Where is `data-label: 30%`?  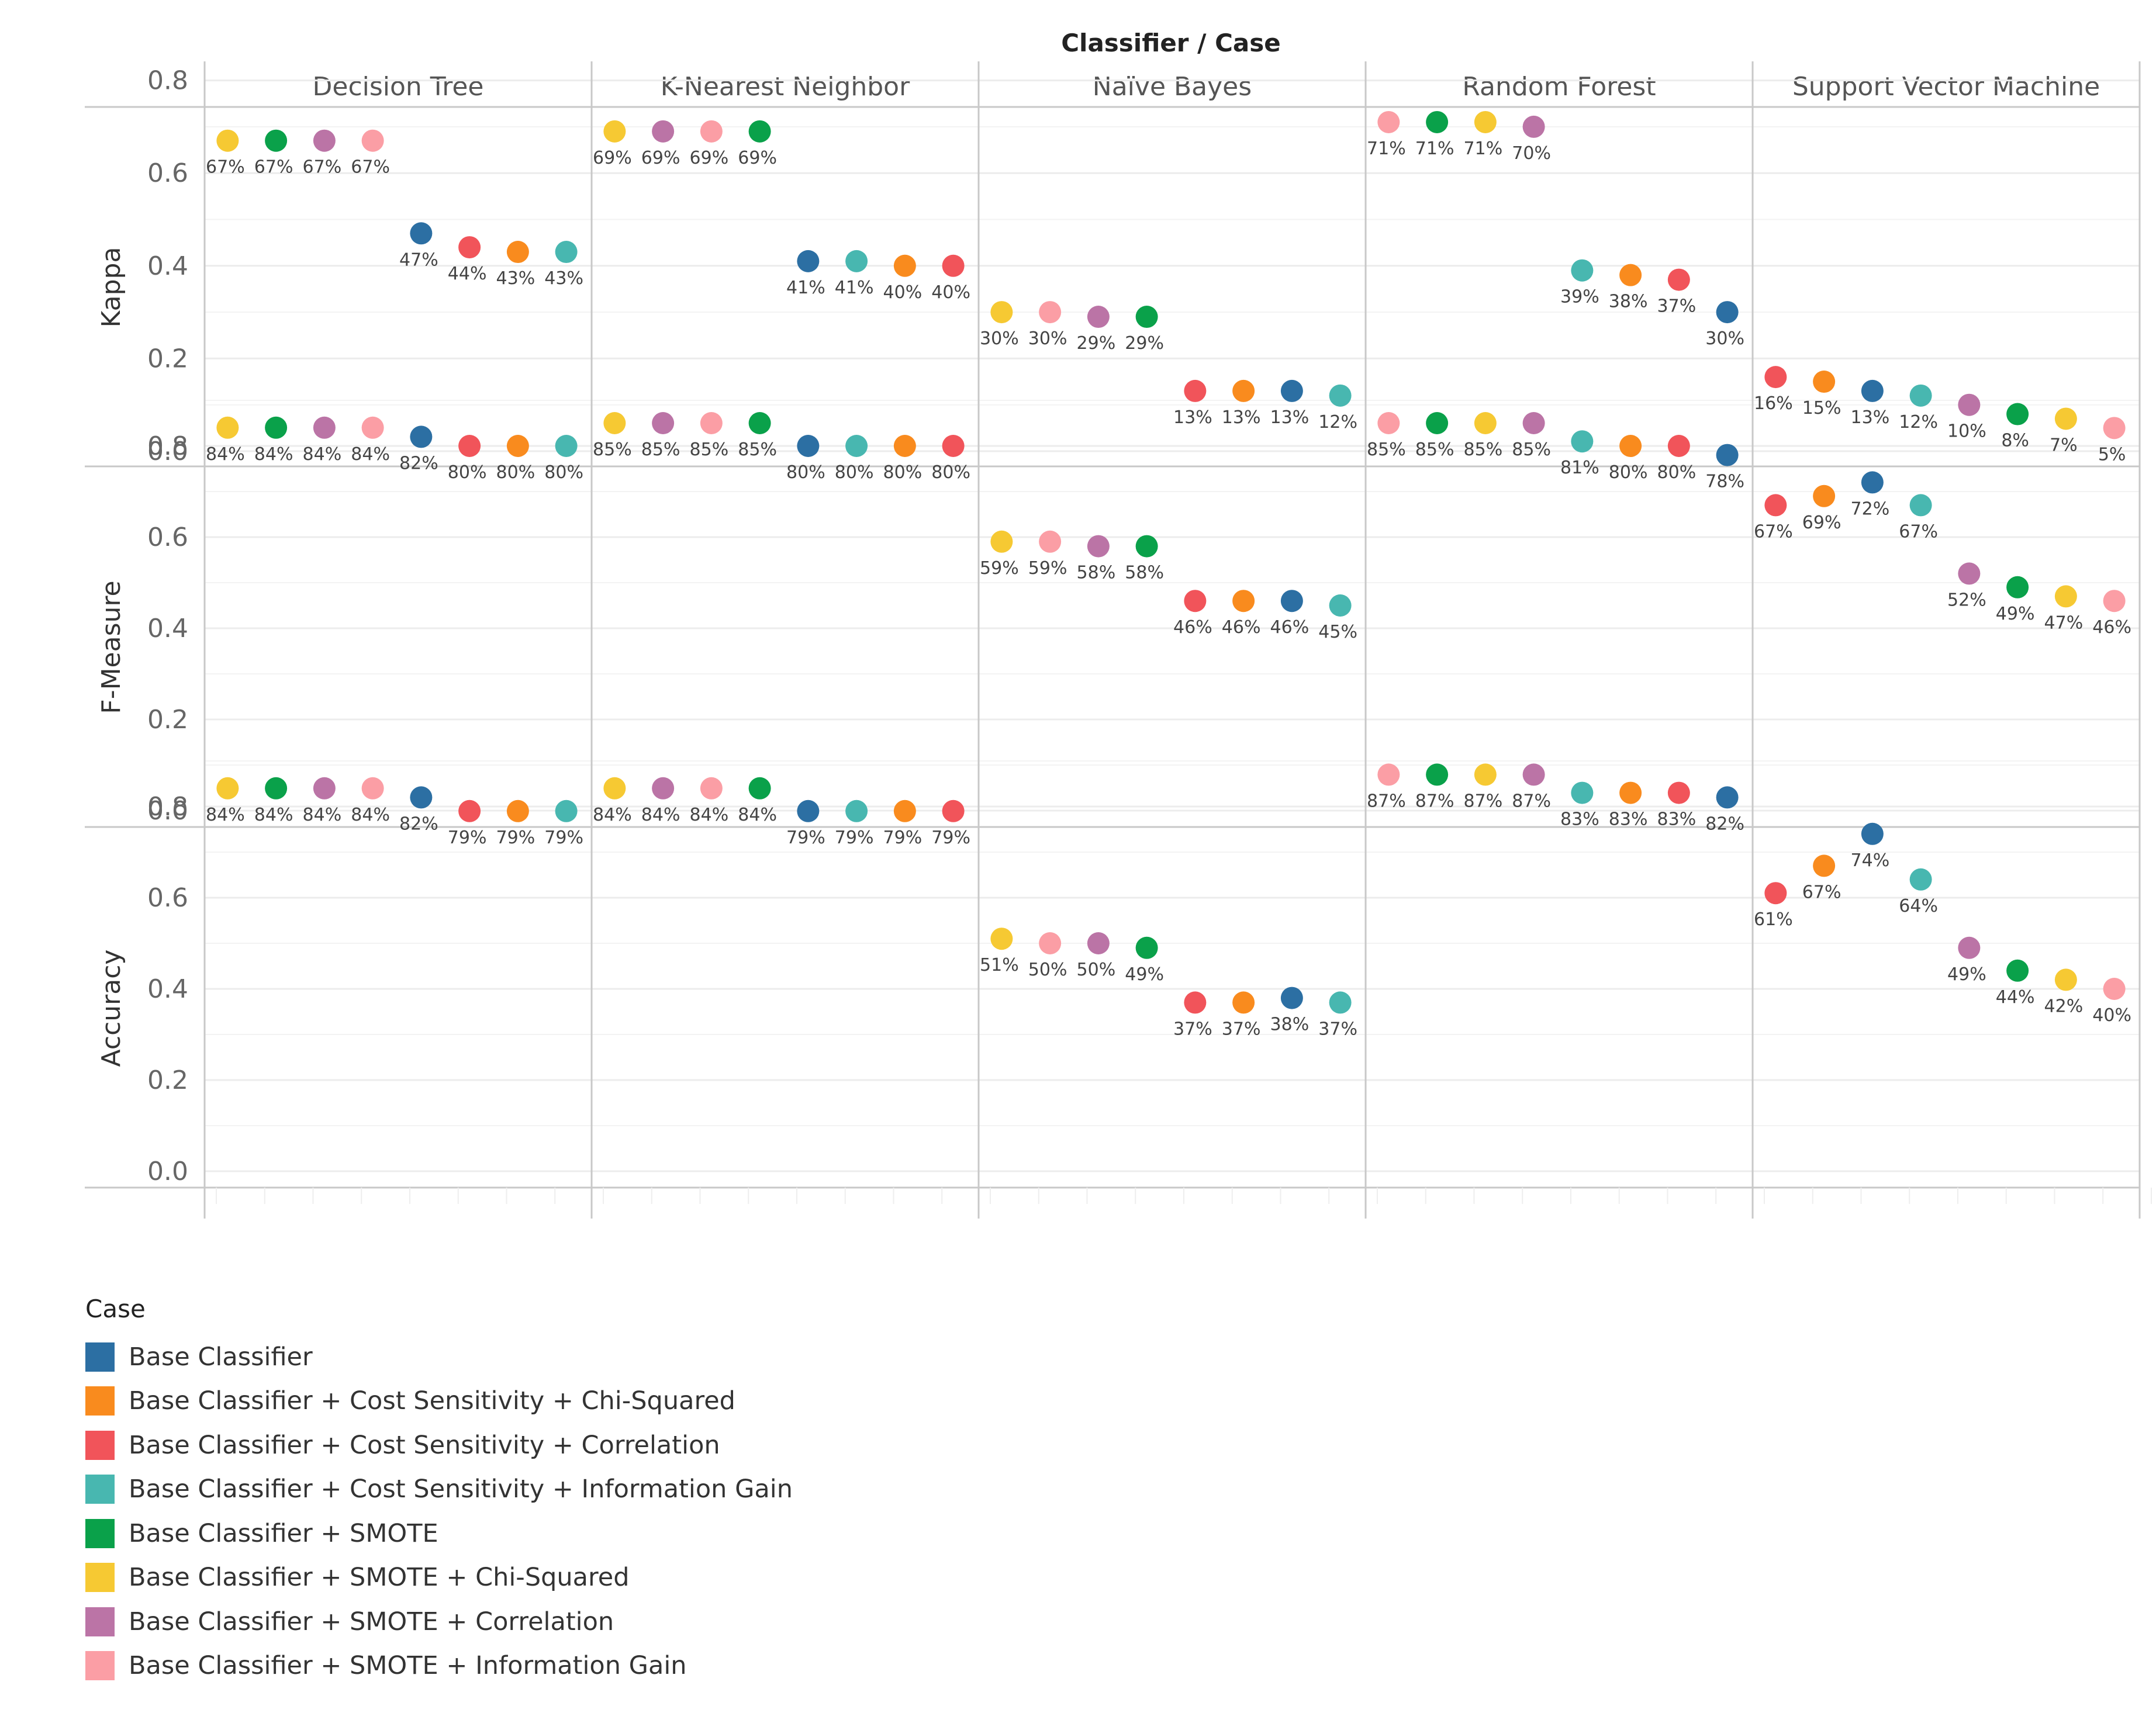 data-label: 30% is located at coordinates (1000, 338).